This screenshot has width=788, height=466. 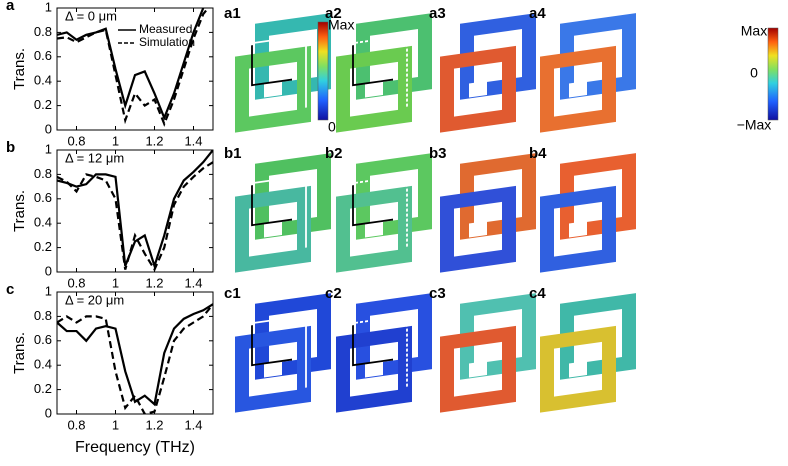 I want to click on panel-label: b2, so click(x=334, y=153).